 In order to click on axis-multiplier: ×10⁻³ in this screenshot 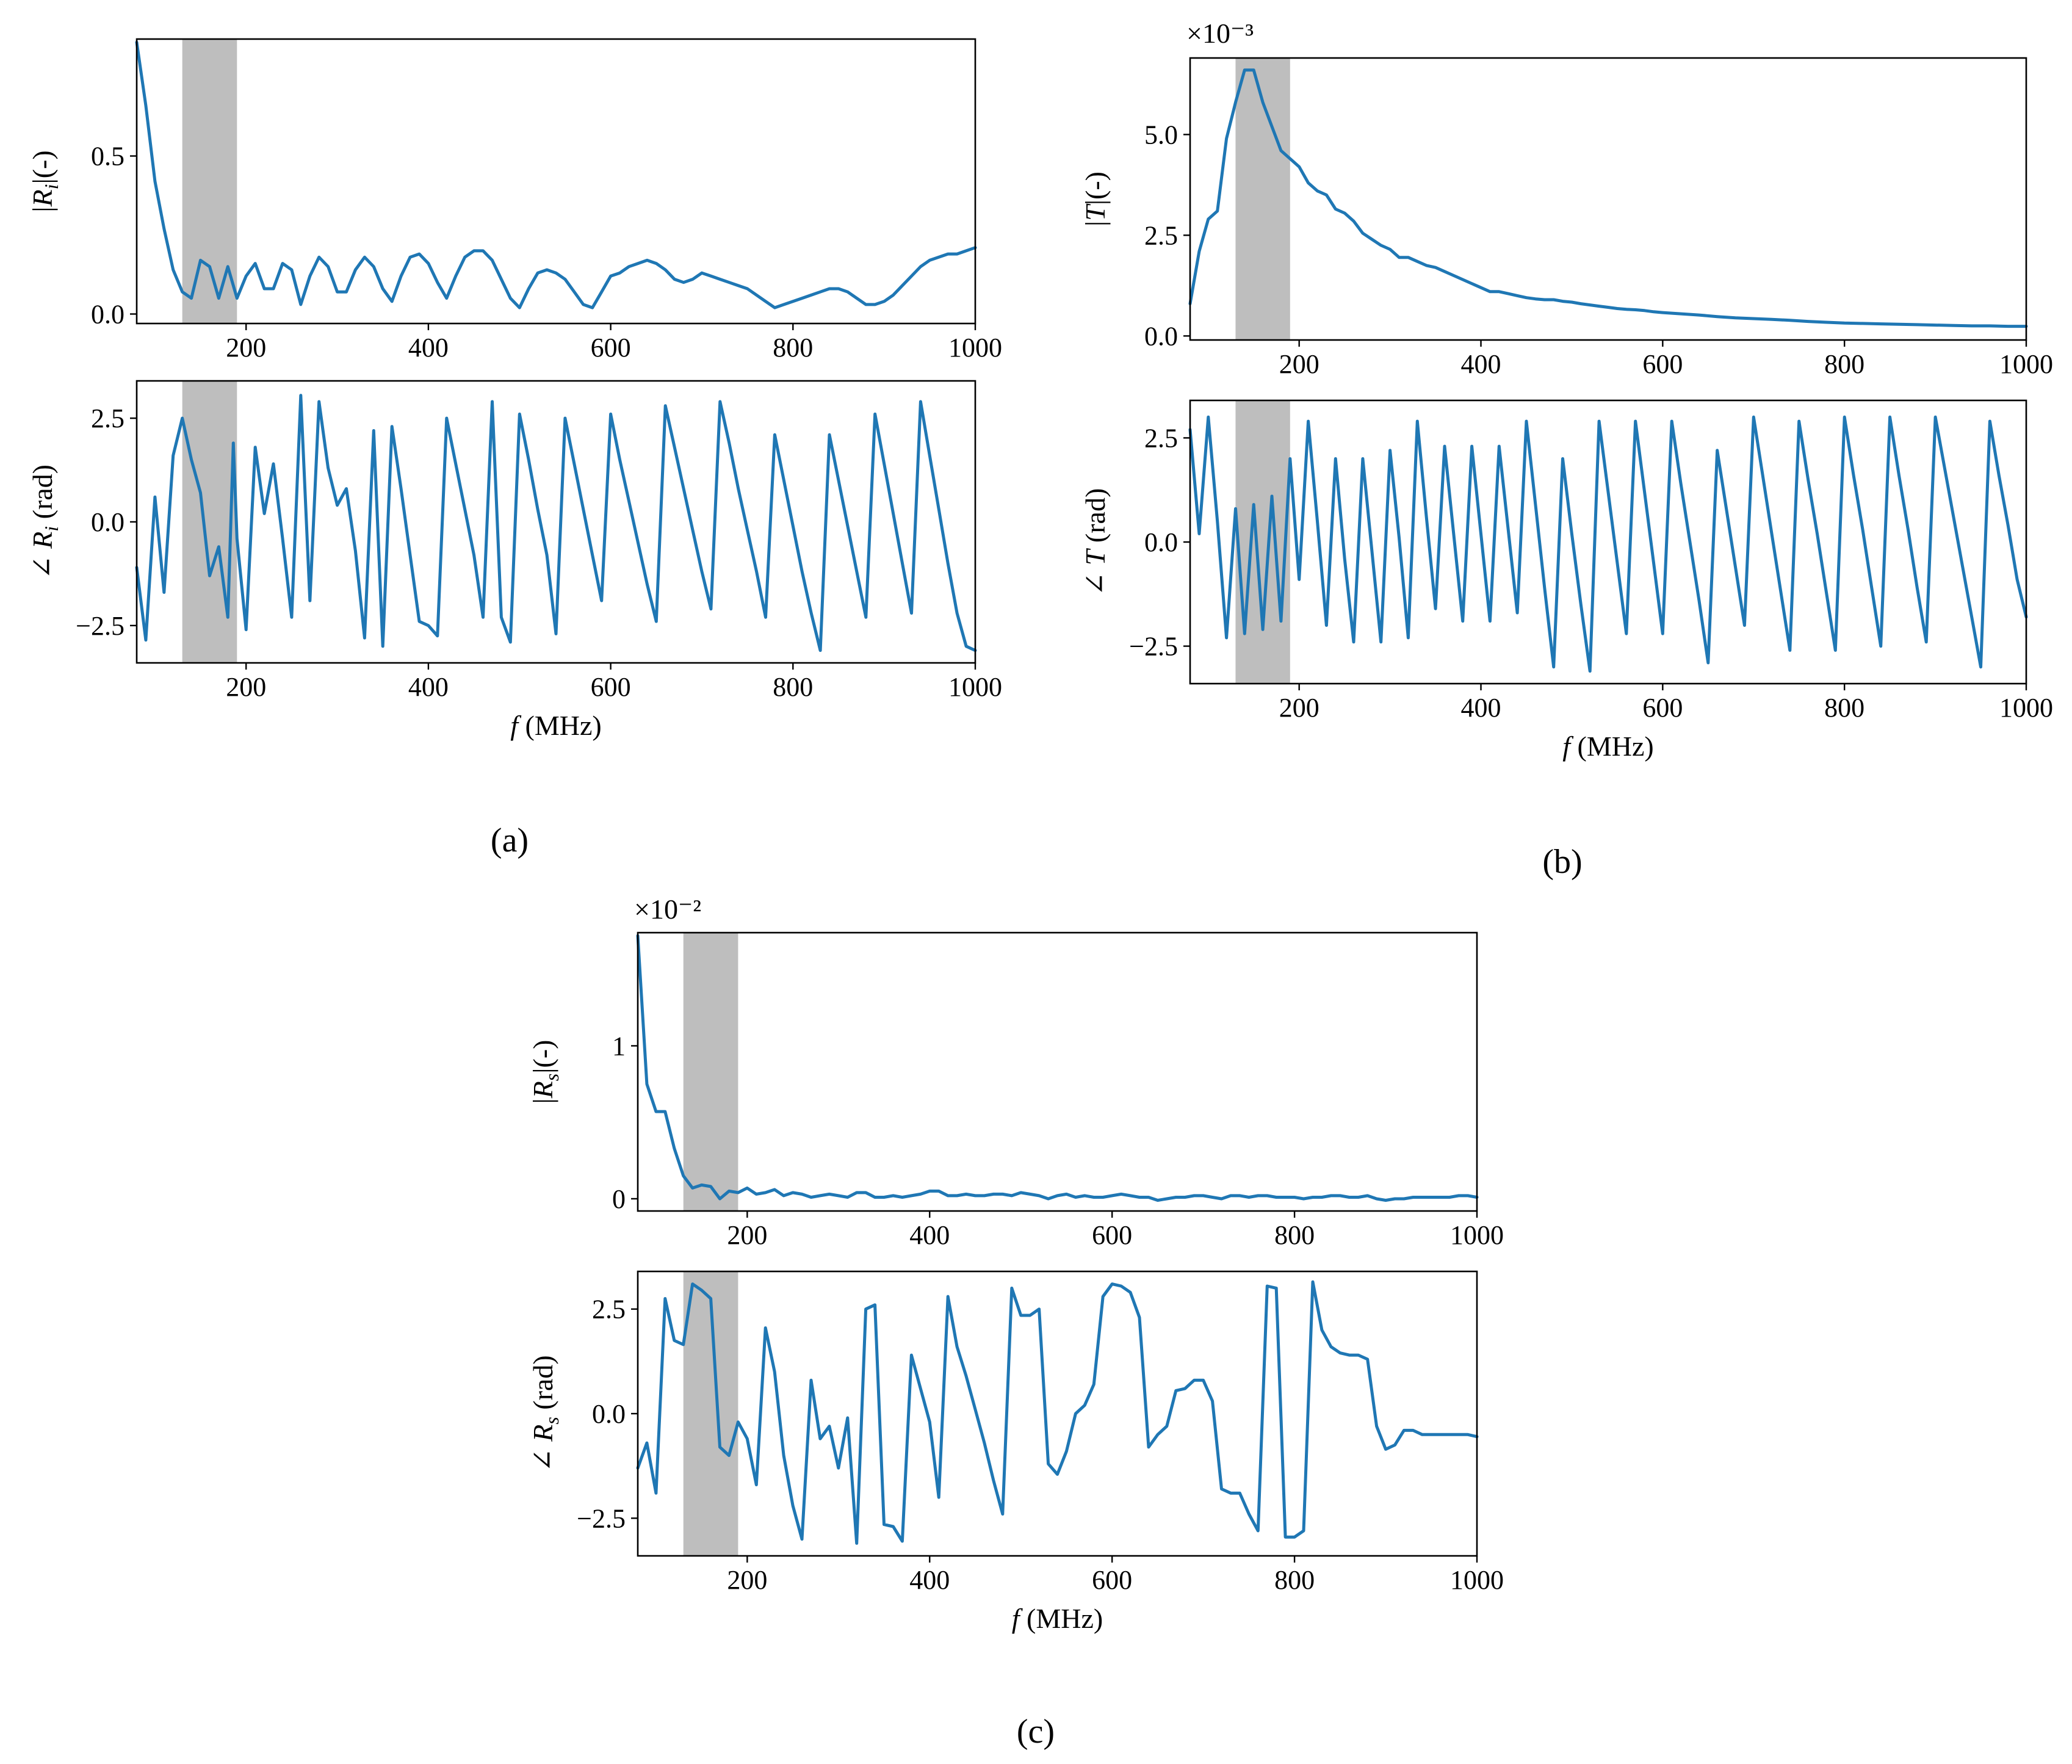, I will do `click(1220, 34)`.